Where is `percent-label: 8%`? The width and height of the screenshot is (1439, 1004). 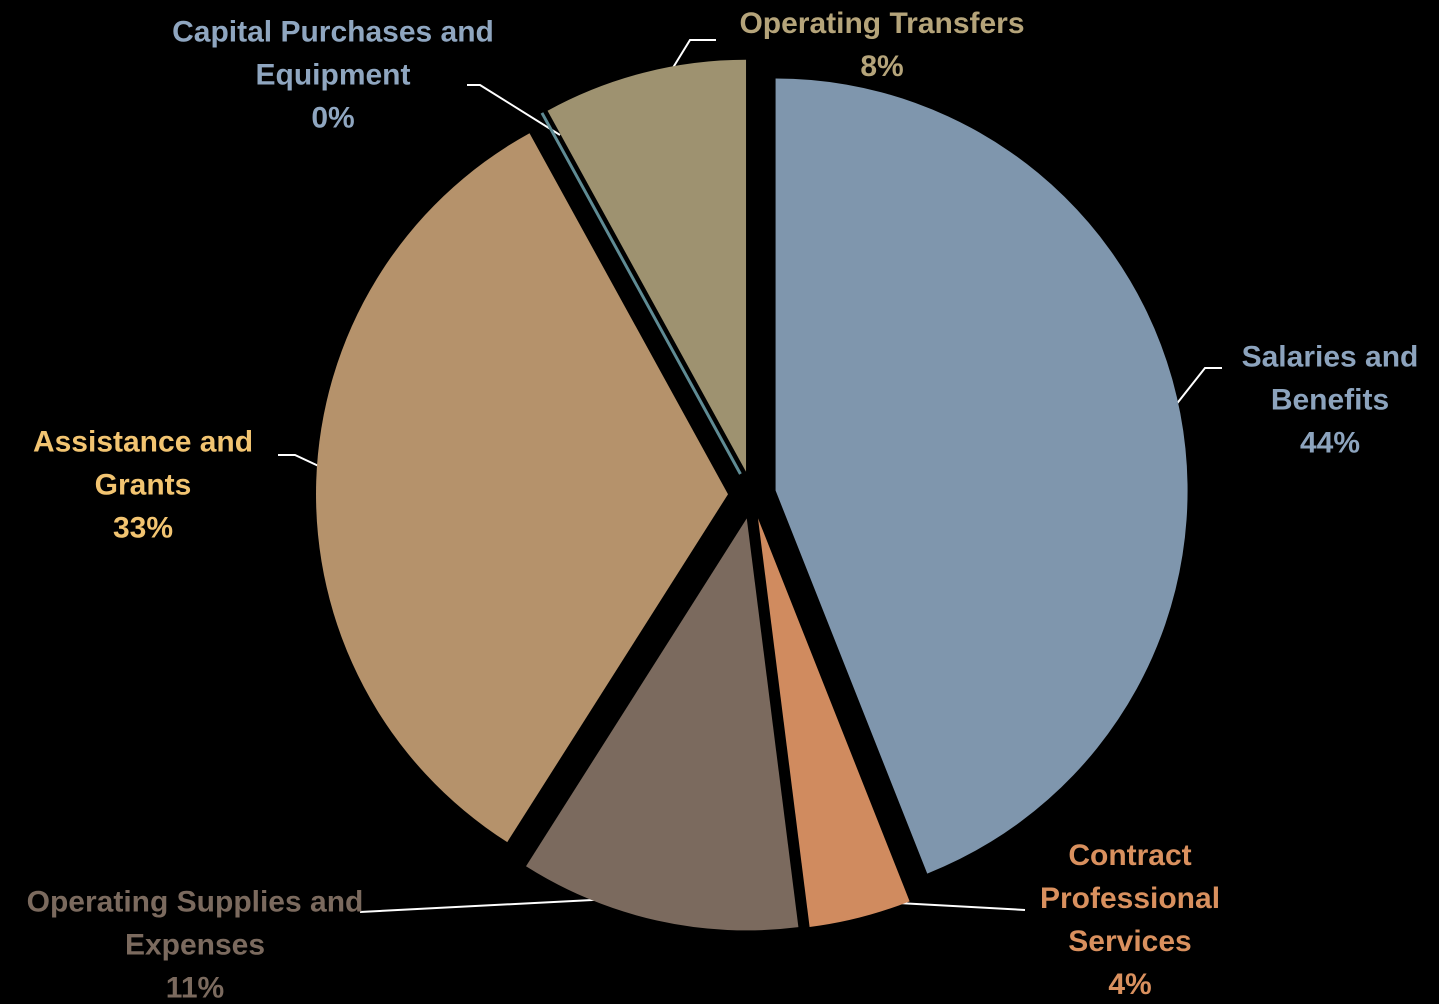 percent-label: 8% is located at coordinates (882, 66).